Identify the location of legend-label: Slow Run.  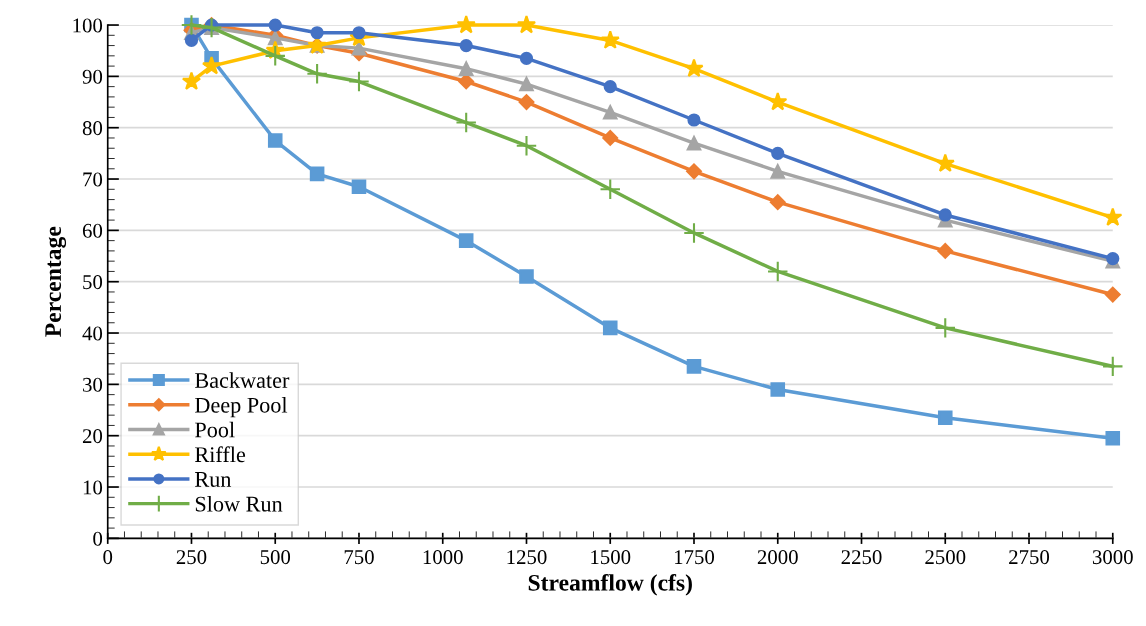
(239, 503).